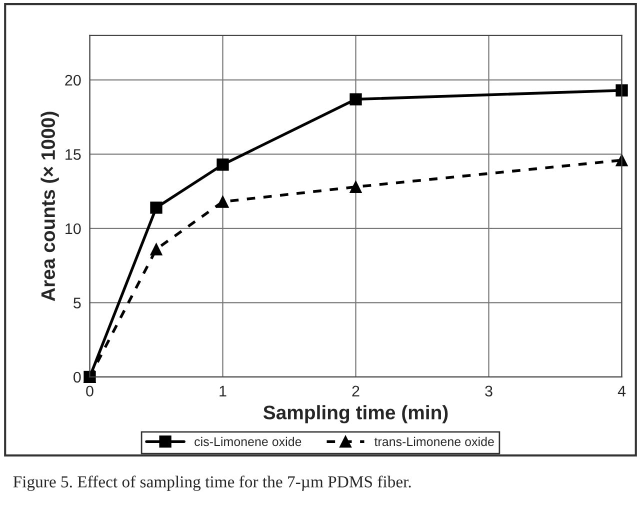 The image size is (641, 506). I want to click on y-tick-label: 10, so click(73, 228).